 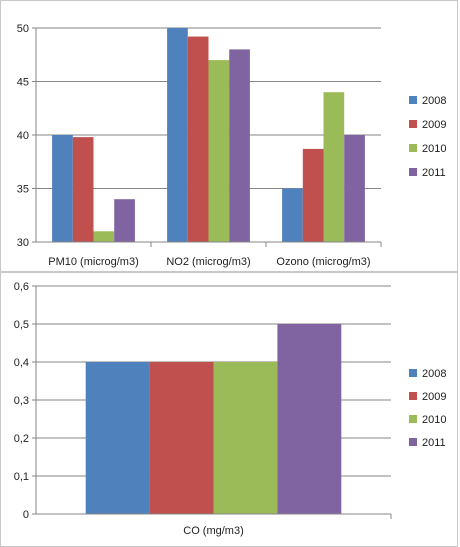 I want to click on bar-co-mg-m3-2009, so click(x=181, y=438).